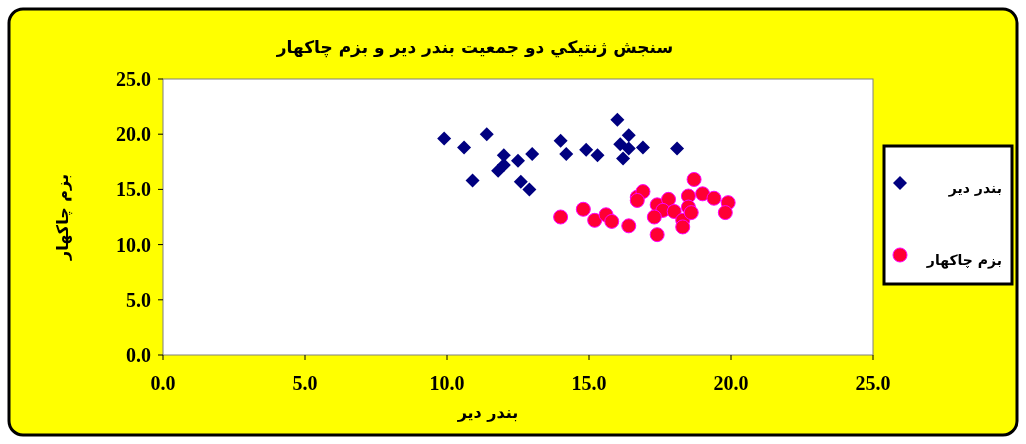  I want to click on x-tick-label: 20.0, so click(731, 383).